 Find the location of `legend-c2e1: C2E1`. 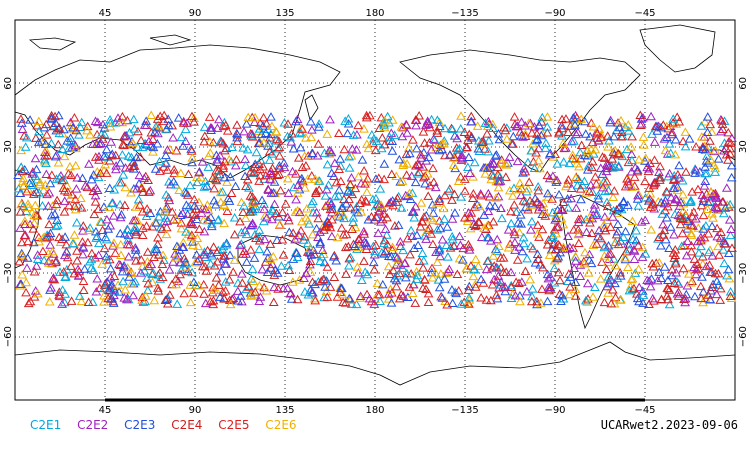

legend-c2e1: C2E1 is located at coordinates (46, 425).